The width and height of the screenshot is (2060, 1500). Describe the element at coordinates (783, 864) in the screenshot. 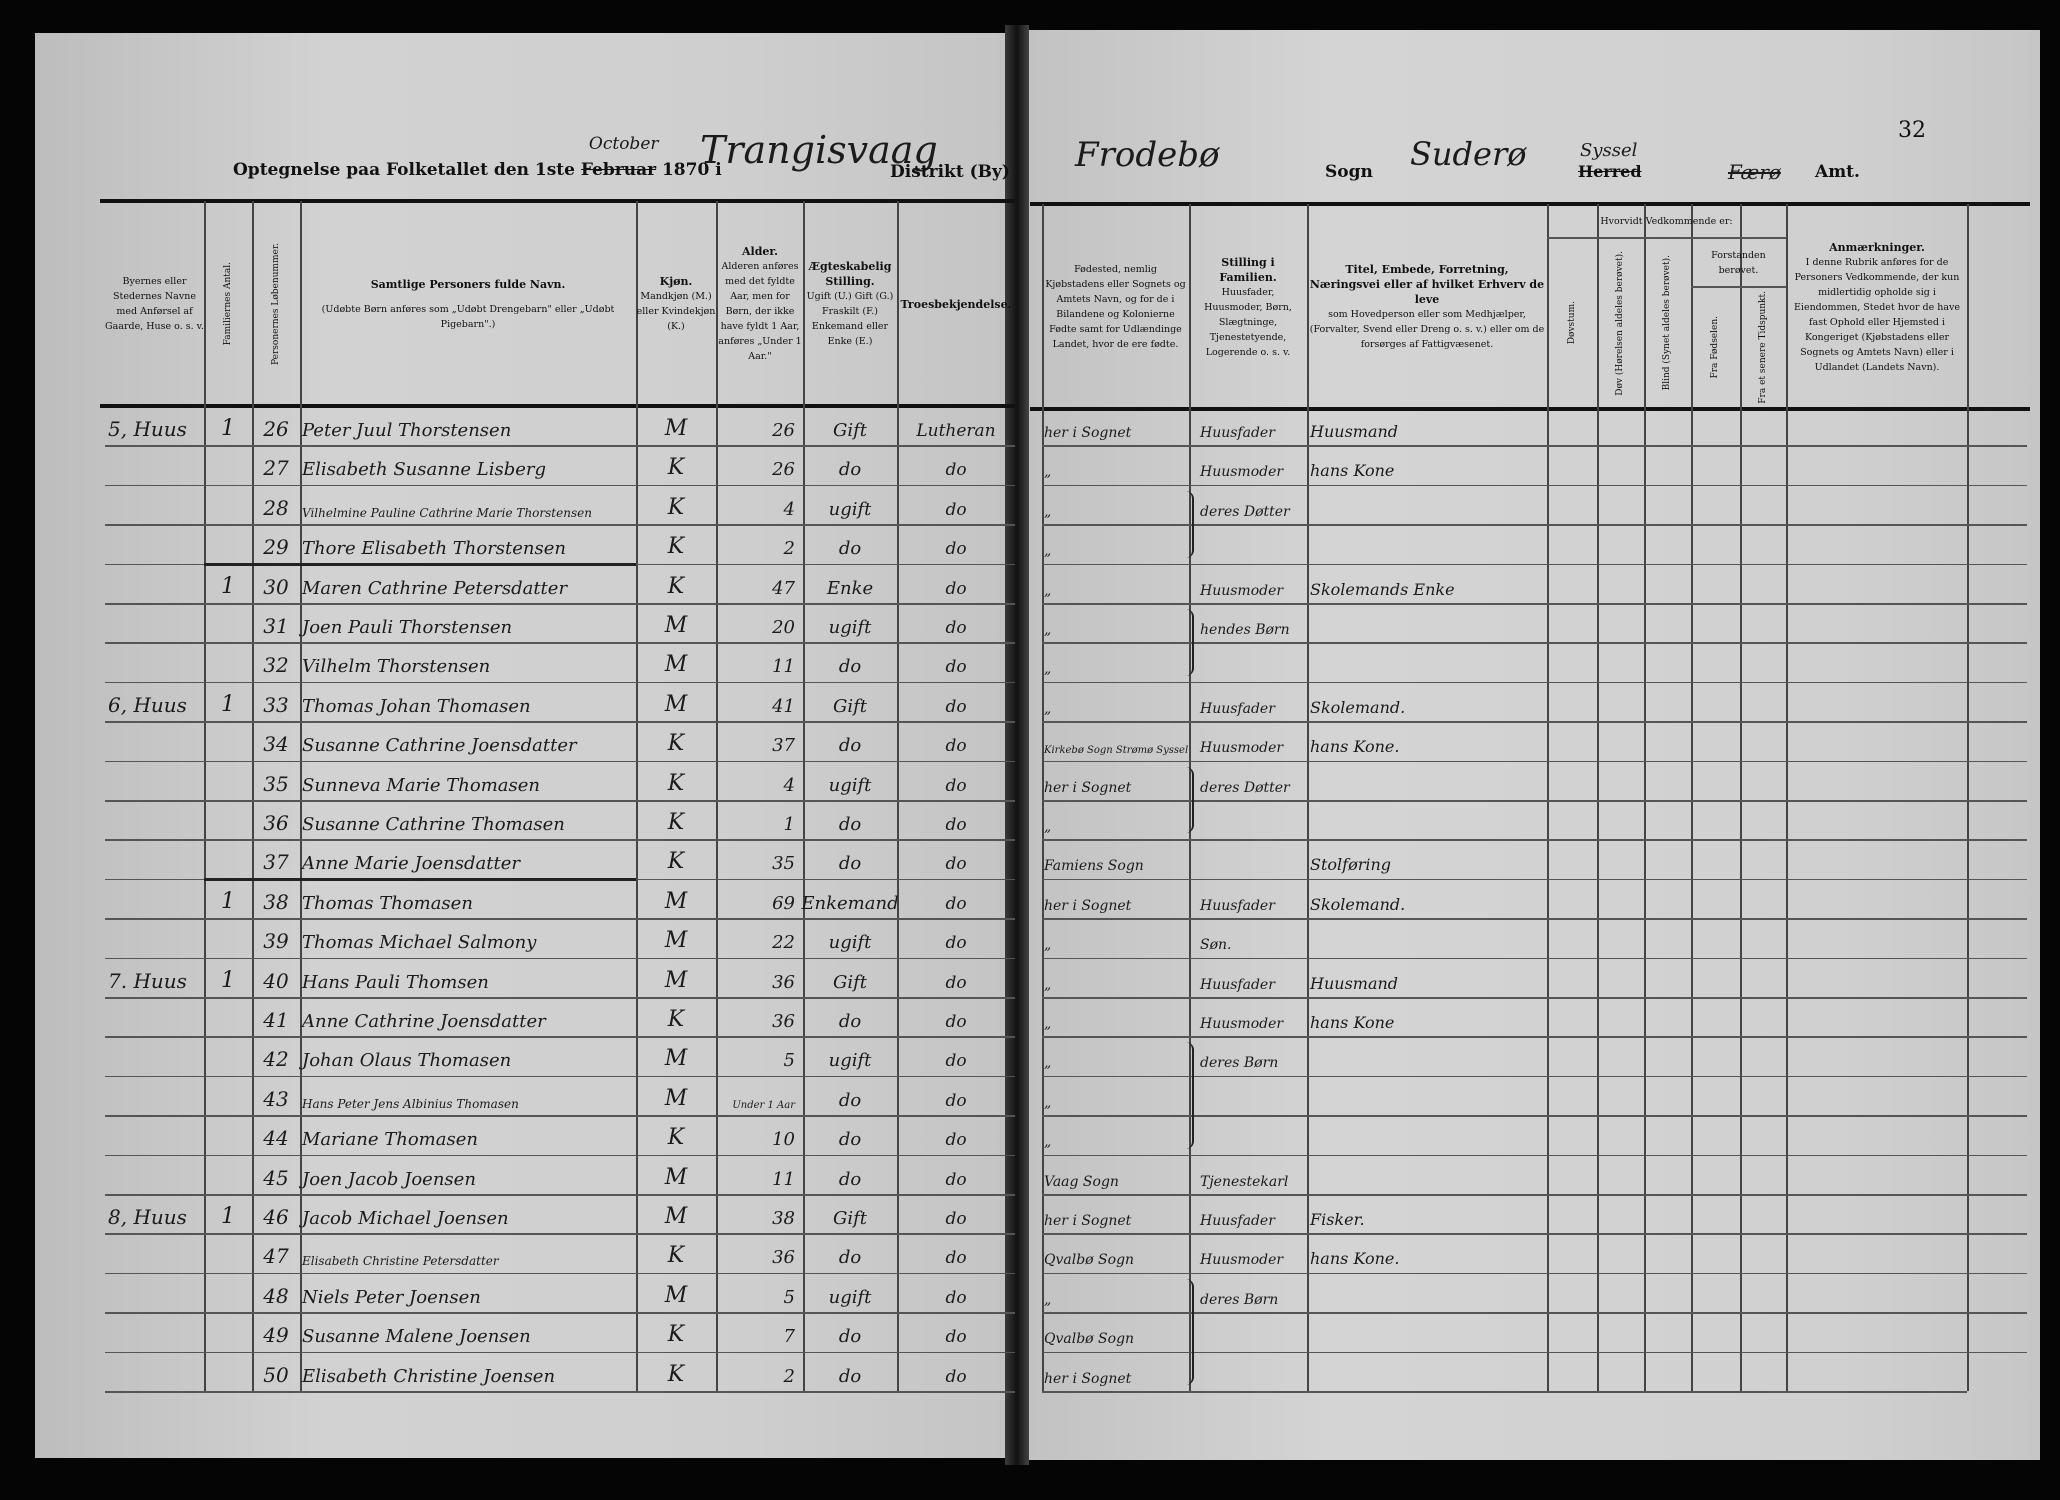

I see `cell-age: 35` at that location.